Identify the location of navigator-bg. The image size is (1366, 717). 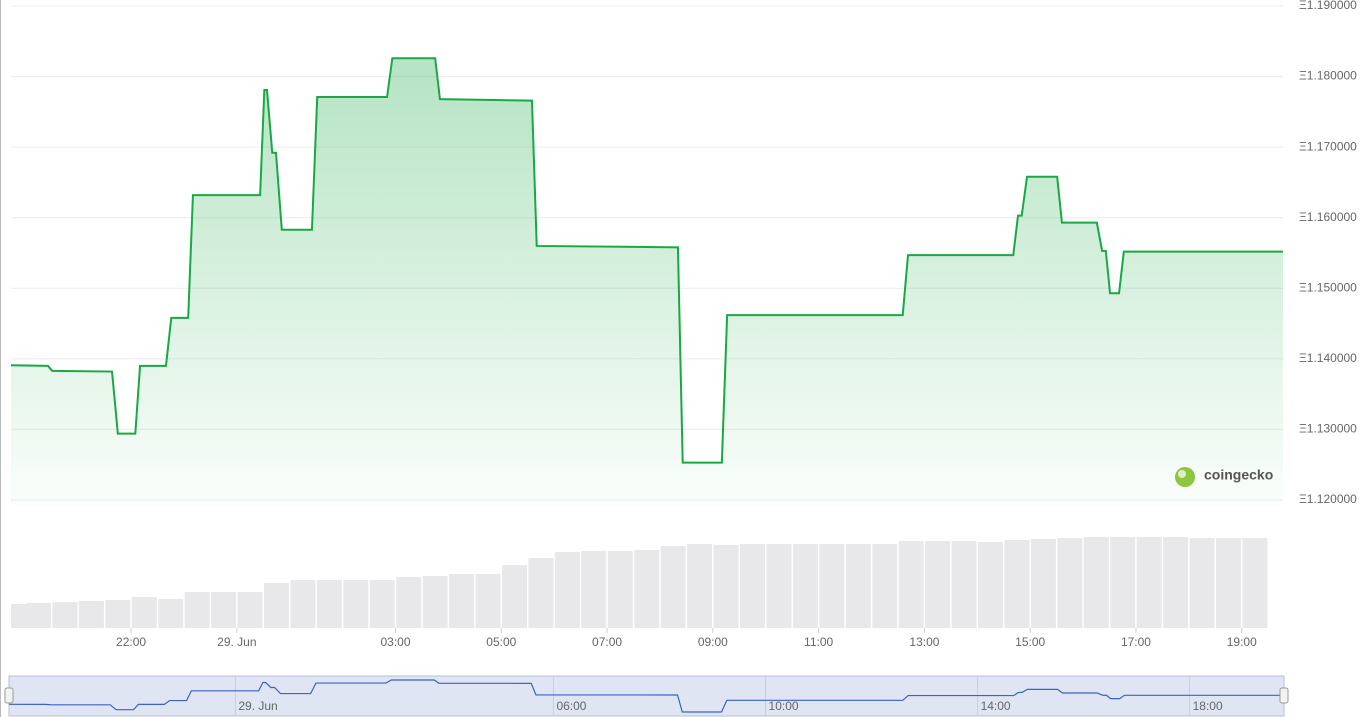
(646, 696).